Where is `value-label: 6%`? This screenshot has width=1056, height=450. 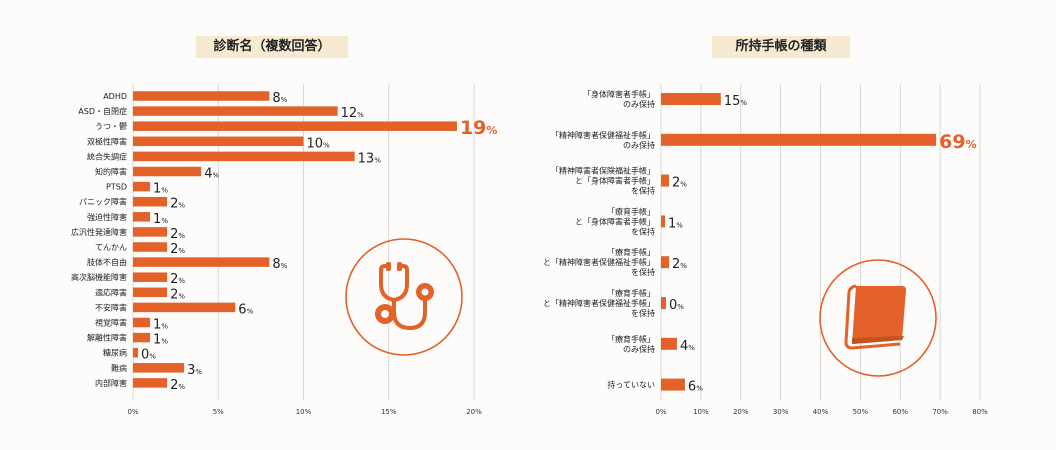 value-label: 6% is located at coordinates (245, 309).